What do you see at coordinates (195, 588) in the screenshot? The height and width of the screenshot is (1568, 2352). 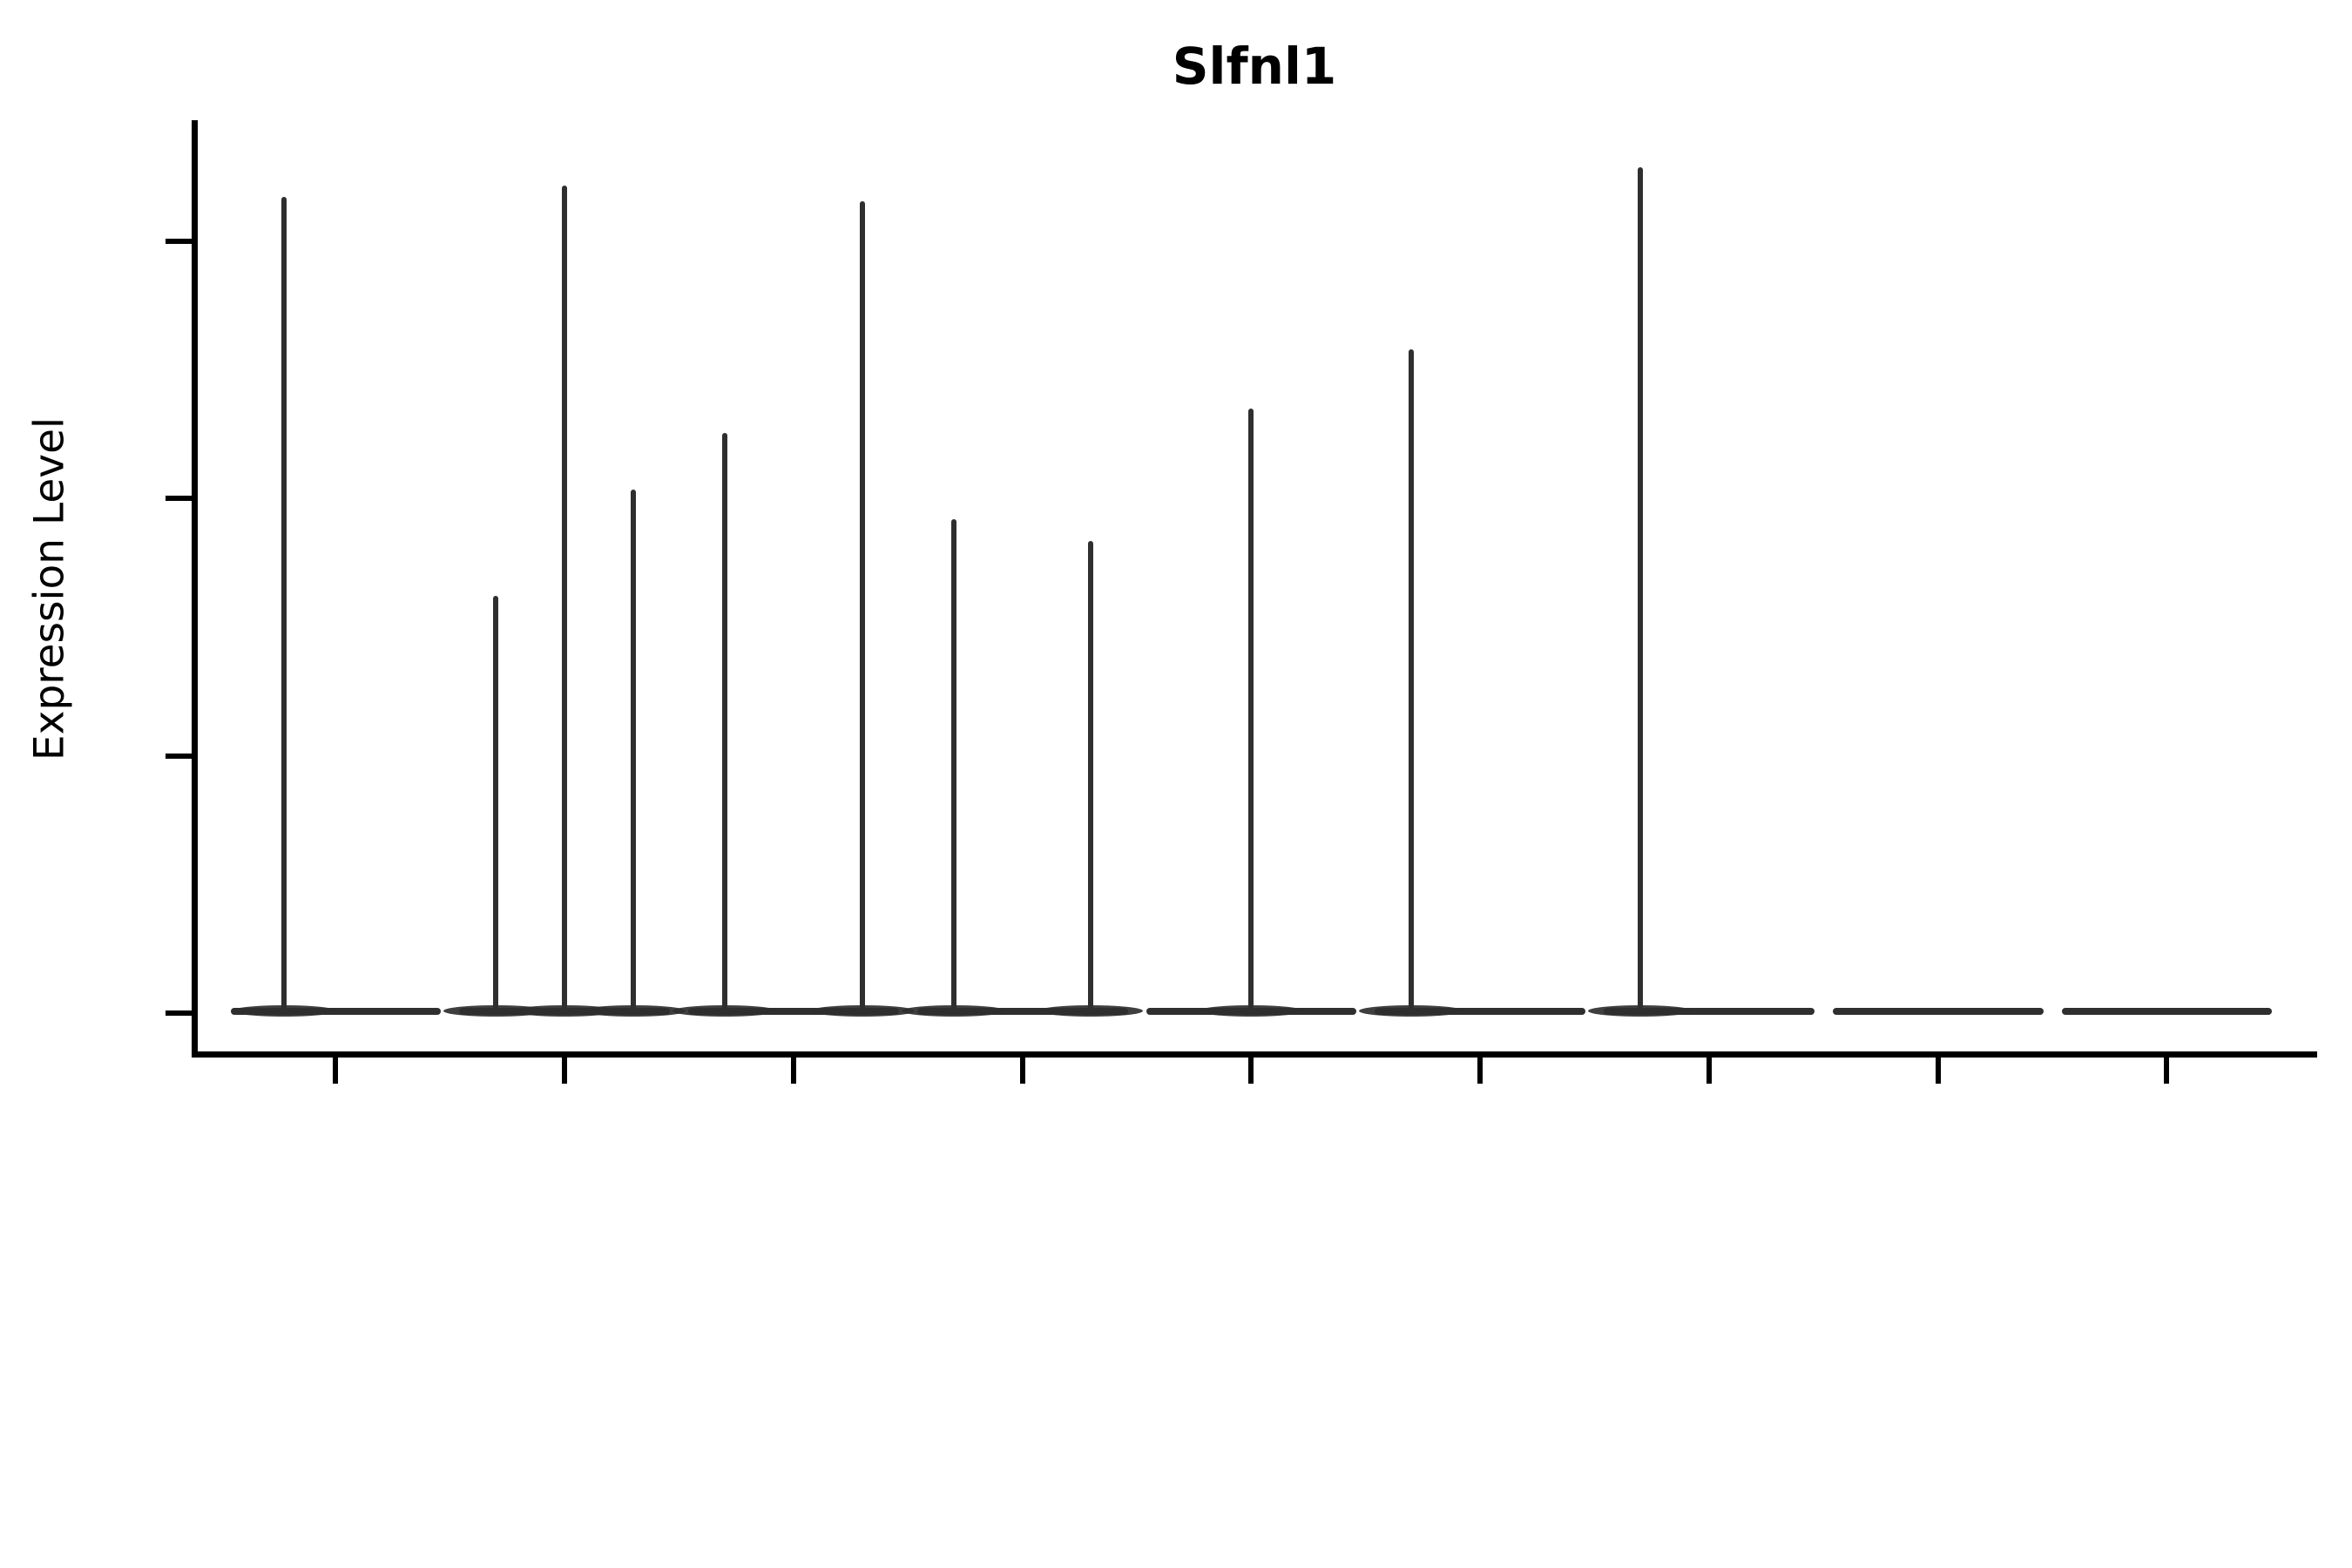 I see `y-axis-spine` at bounding box center [195, 588].